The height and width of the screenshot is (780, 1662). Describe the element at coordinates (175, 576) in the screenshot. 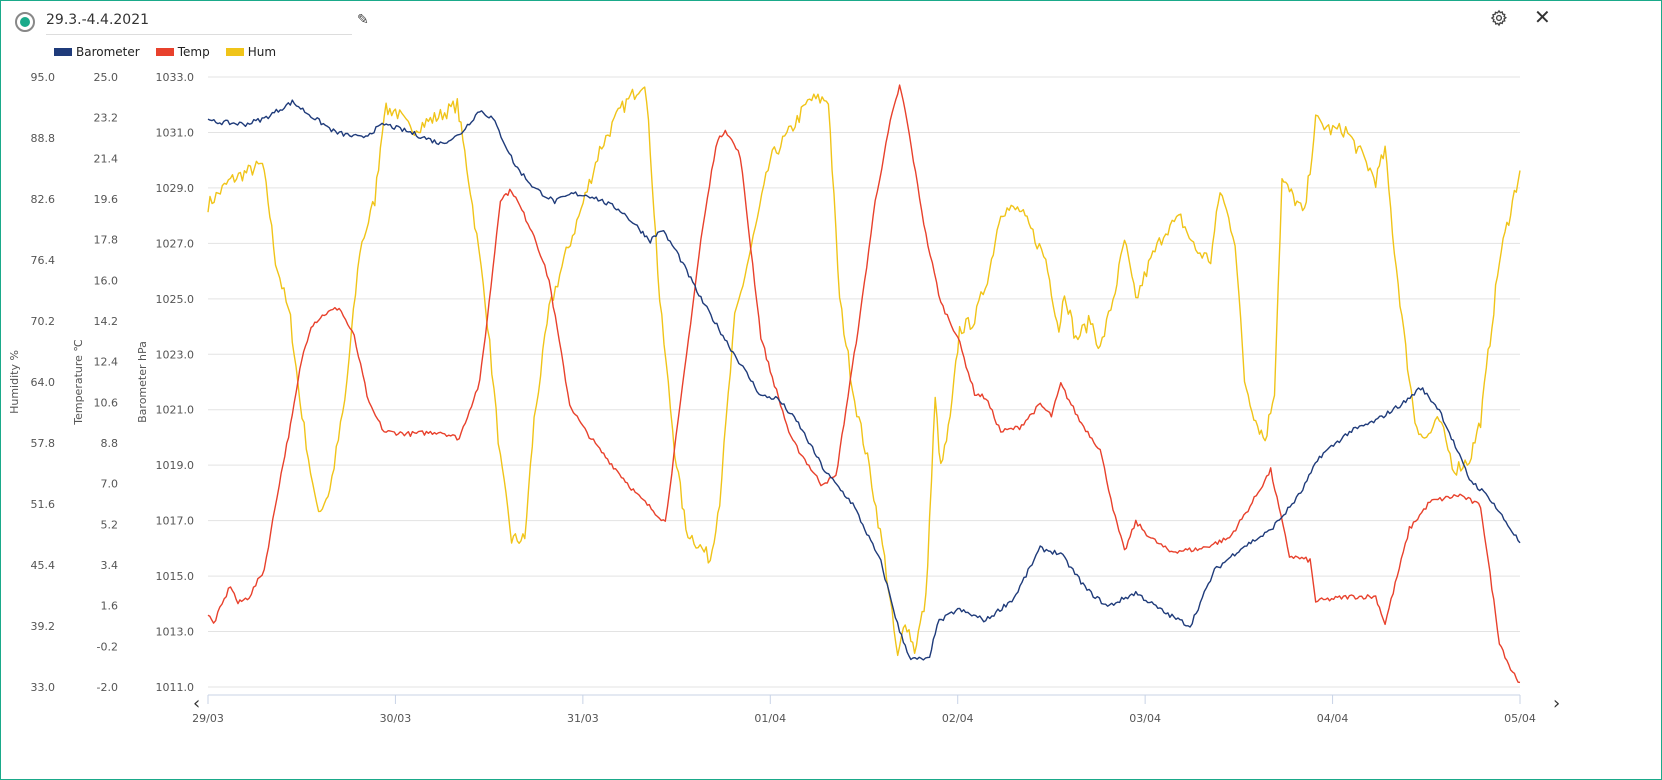

I see `y-tick-label-baro: 1015.0` at that location.